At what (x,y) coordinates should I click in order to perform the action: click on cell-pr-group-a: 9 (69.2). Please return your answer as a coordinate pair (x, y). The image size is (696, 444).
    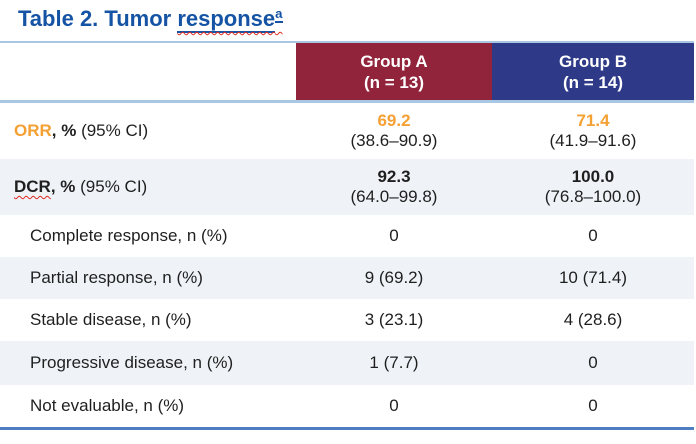
    Looking at the image, I should click on (394, 278).